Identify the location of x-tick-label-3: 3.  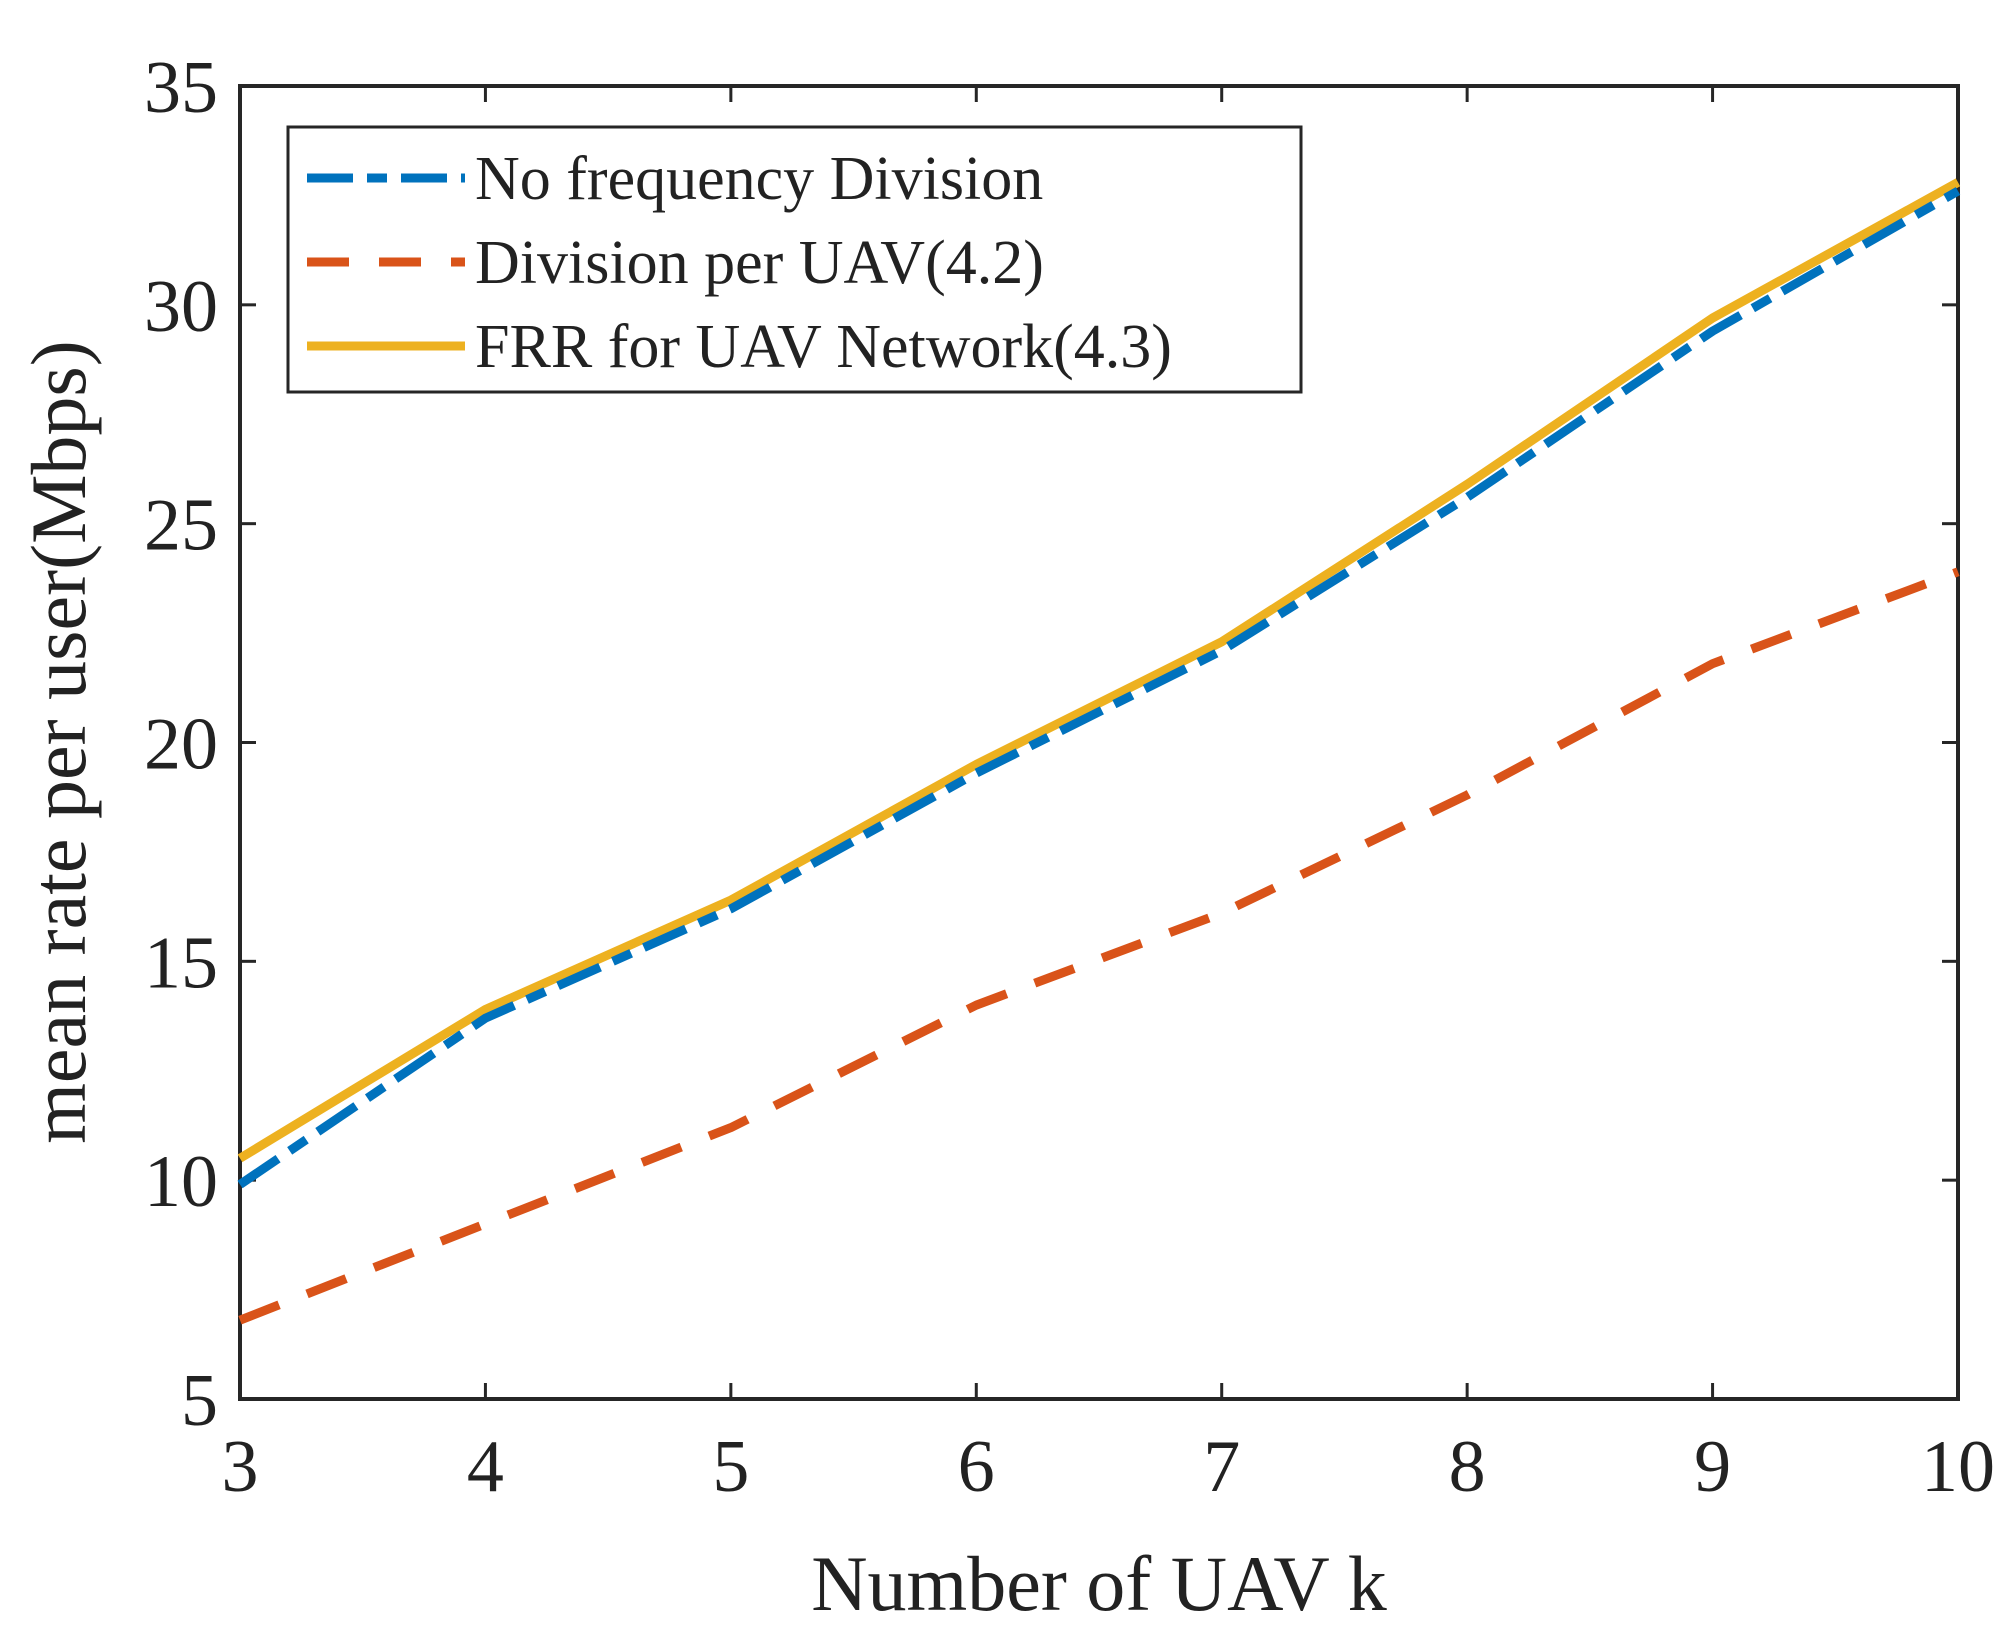
(240, 1467).